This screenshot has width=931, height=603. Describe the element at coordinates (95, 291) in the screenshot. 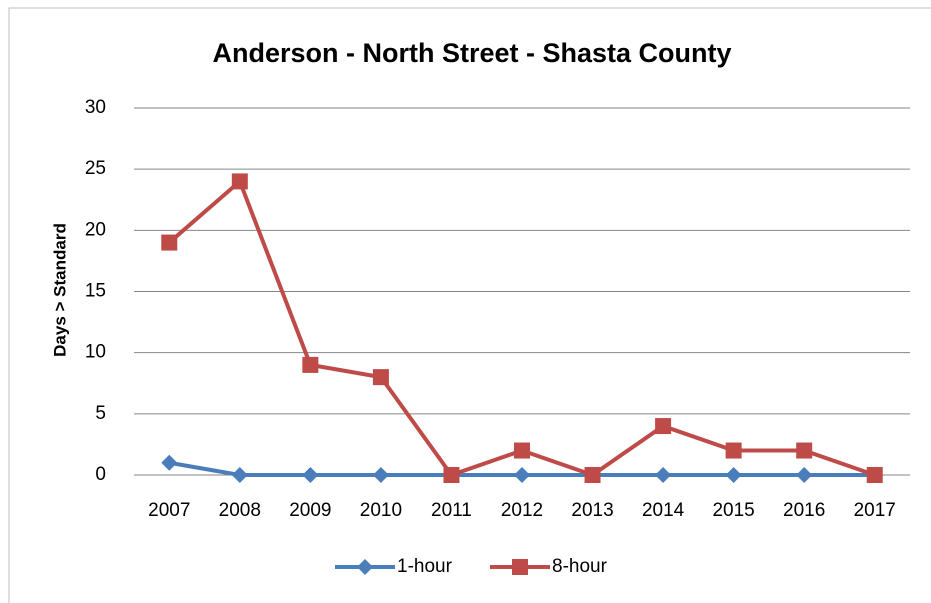

I see `y-tick-label: 15` at that location.